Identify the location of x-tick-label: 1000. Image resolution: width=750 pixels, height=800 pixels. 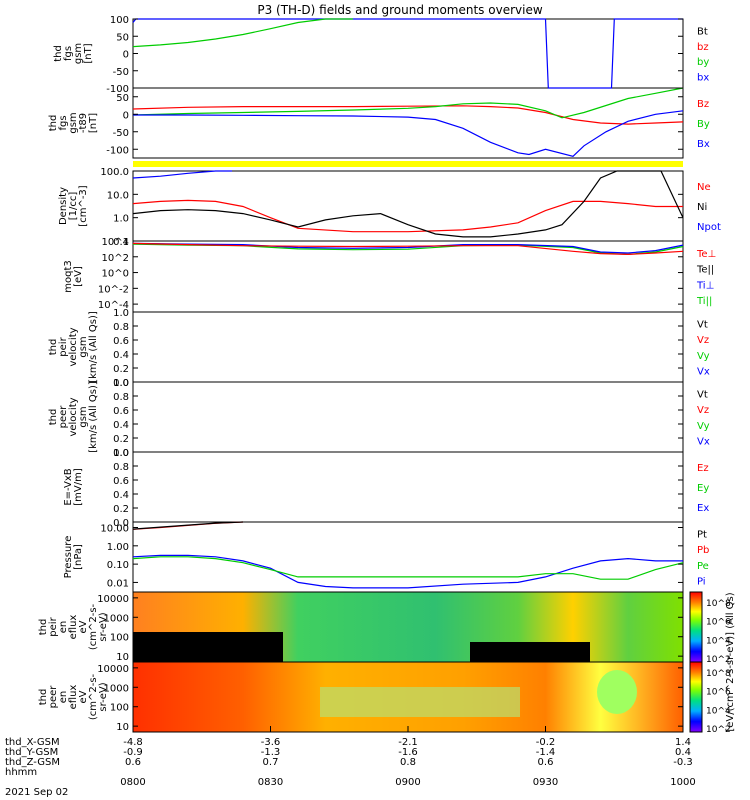
(682, 782).